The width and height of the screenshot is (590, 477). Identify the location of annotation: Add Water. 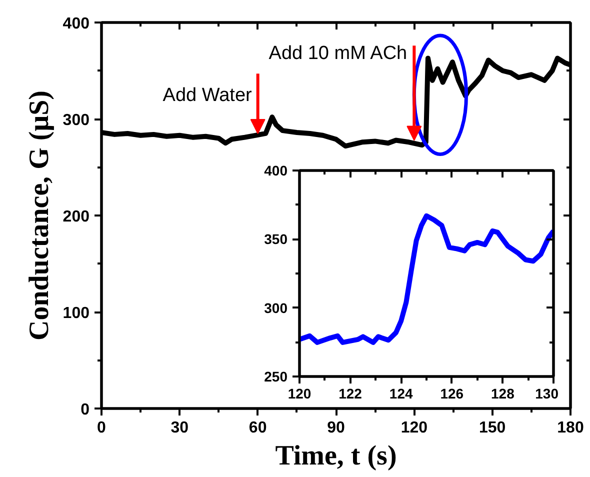
(207, 95).